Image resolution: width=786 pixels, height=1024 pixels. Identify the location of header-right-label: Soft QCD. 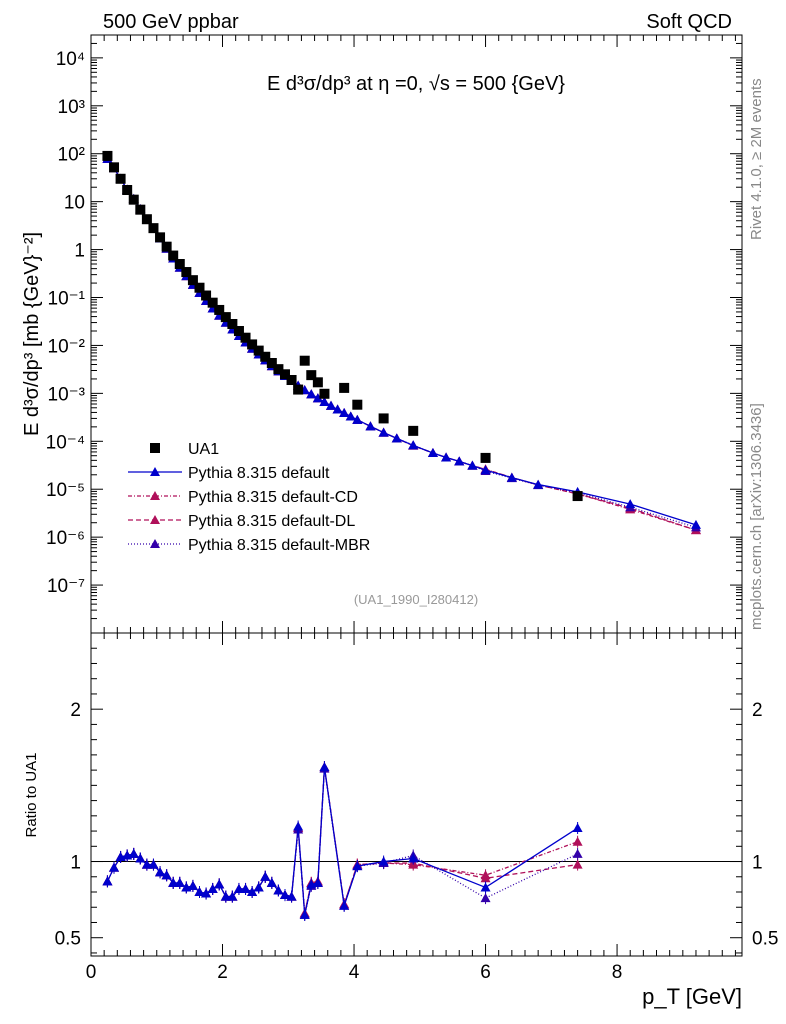
(689, 22).